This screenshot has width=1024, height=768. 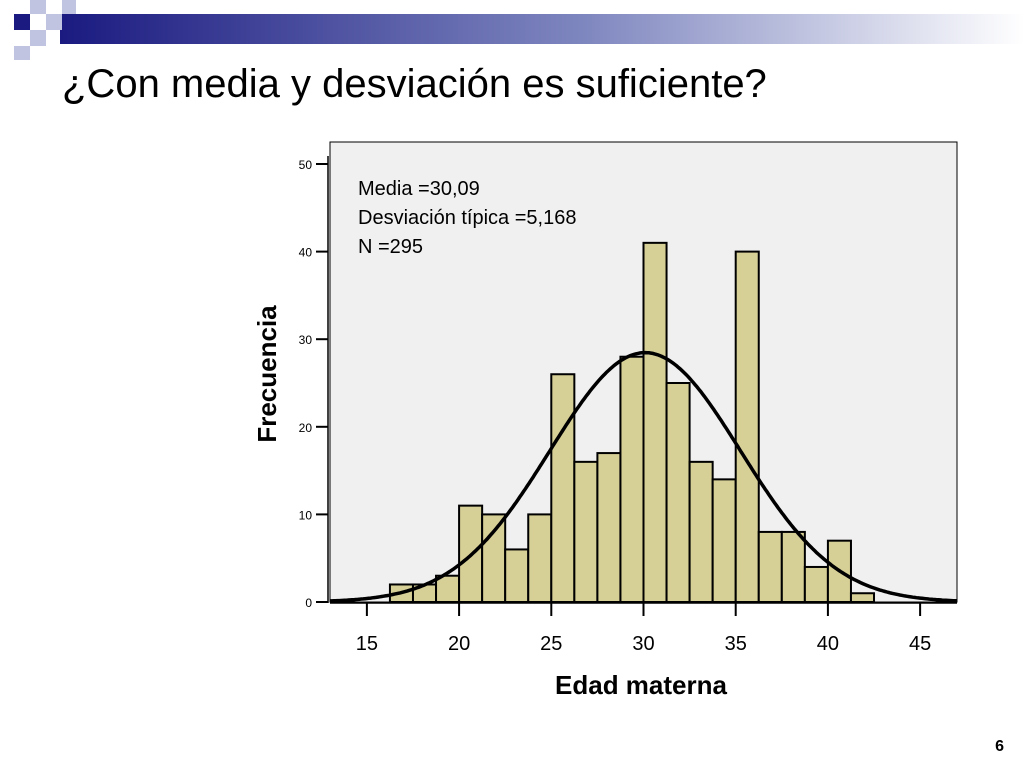 I want to click on x-tick-label-15: 15, so click(x=367, y=644).